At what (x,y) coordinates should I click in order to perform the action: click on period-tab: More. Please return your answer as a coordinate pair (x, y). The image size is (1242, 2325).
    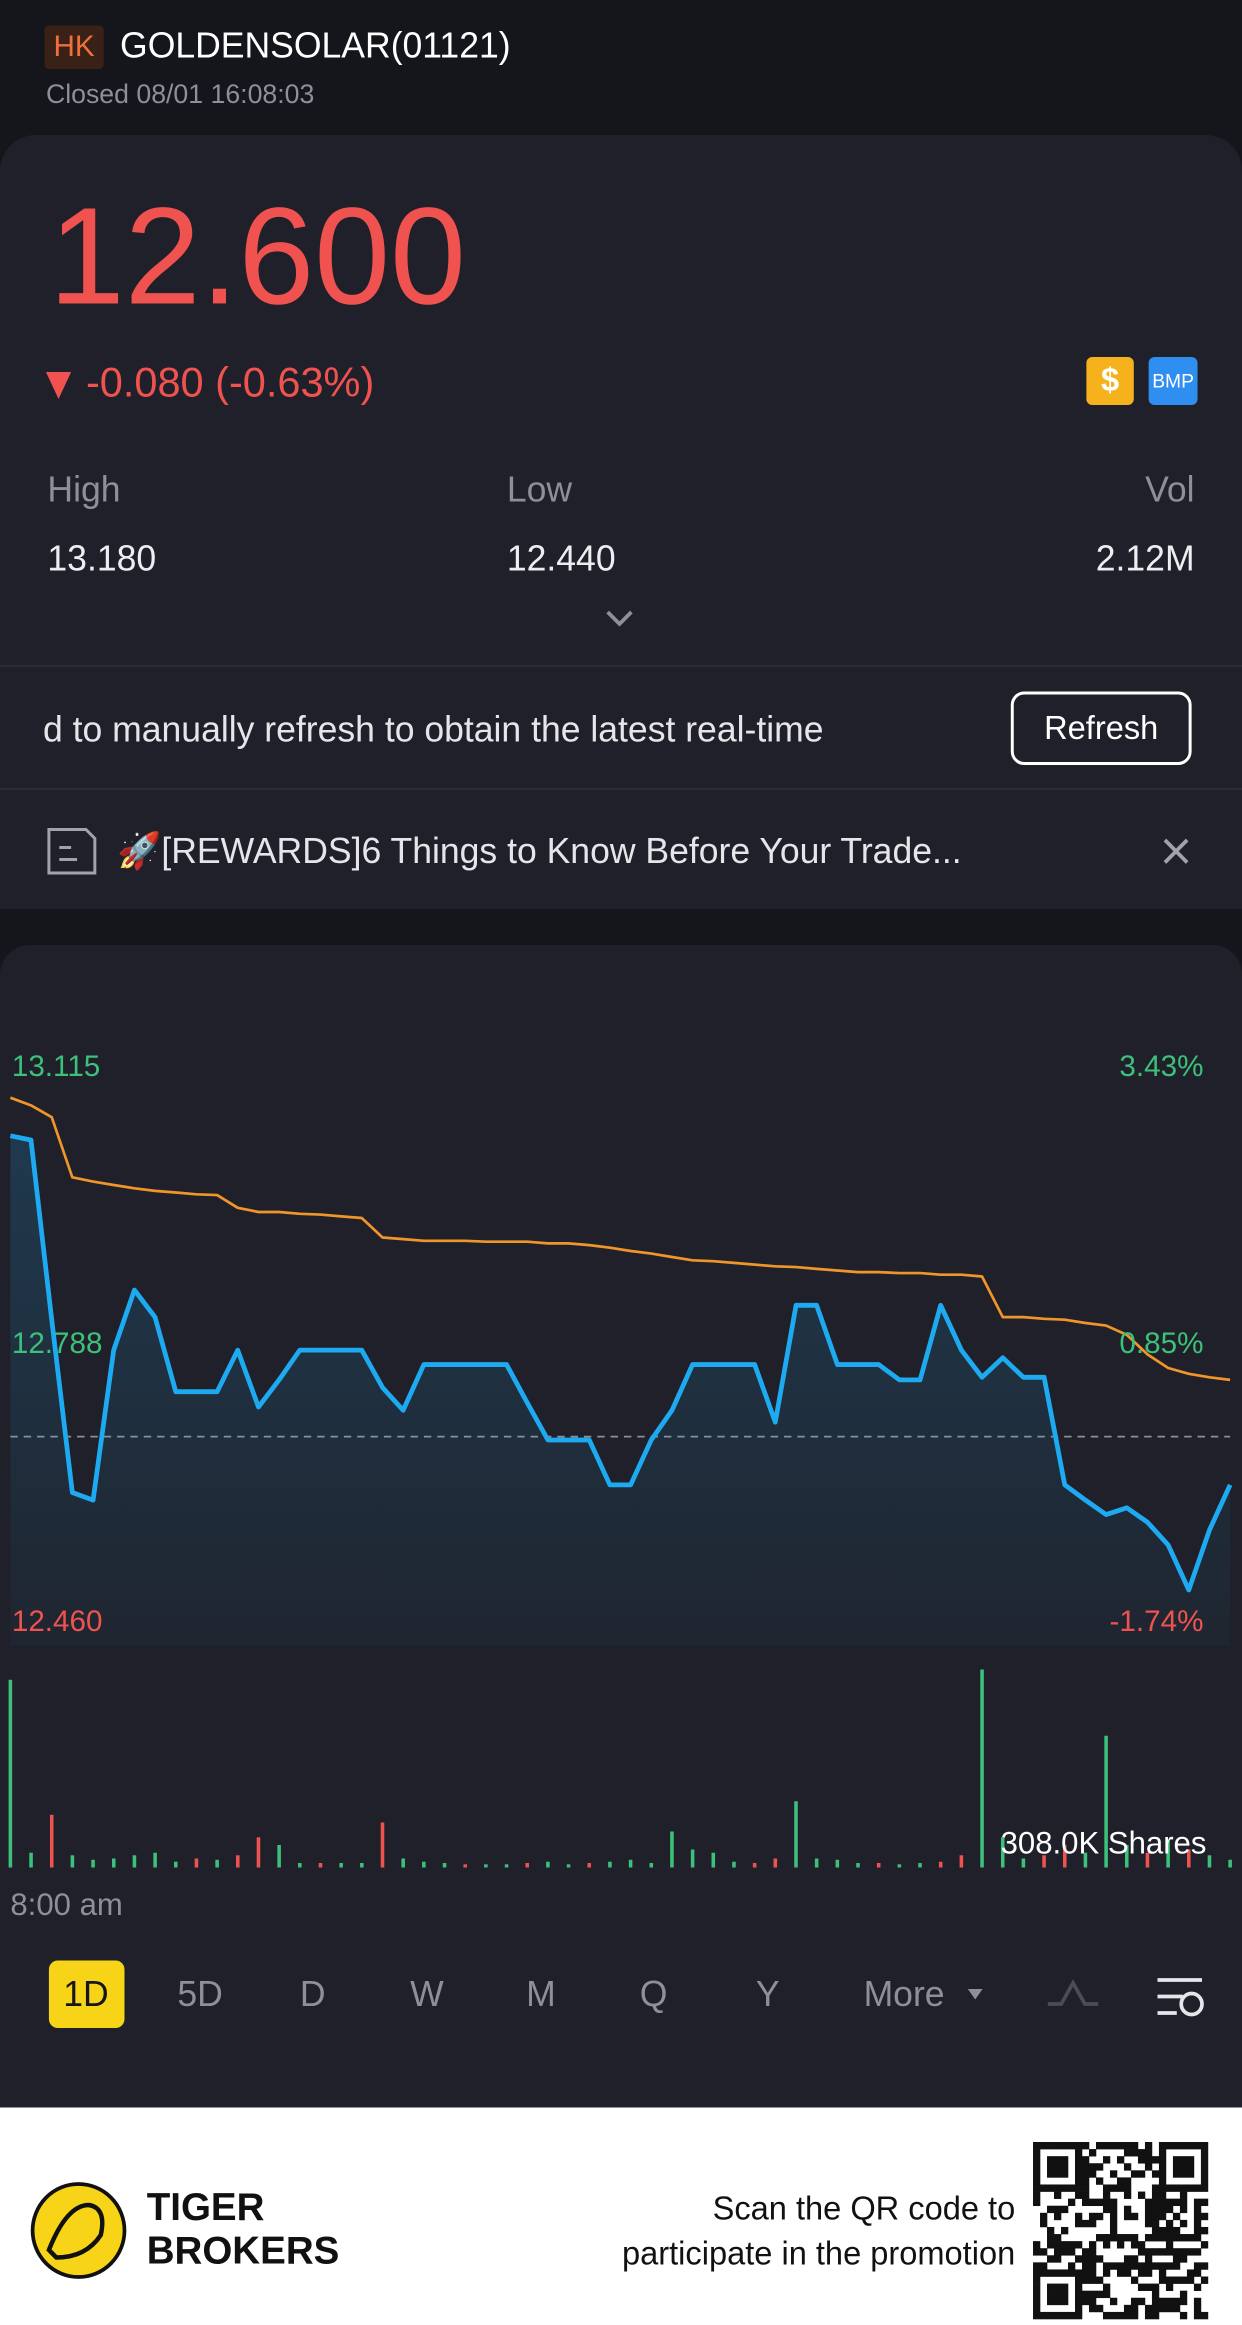
    Looking at the image, I should click on (904, 1994).